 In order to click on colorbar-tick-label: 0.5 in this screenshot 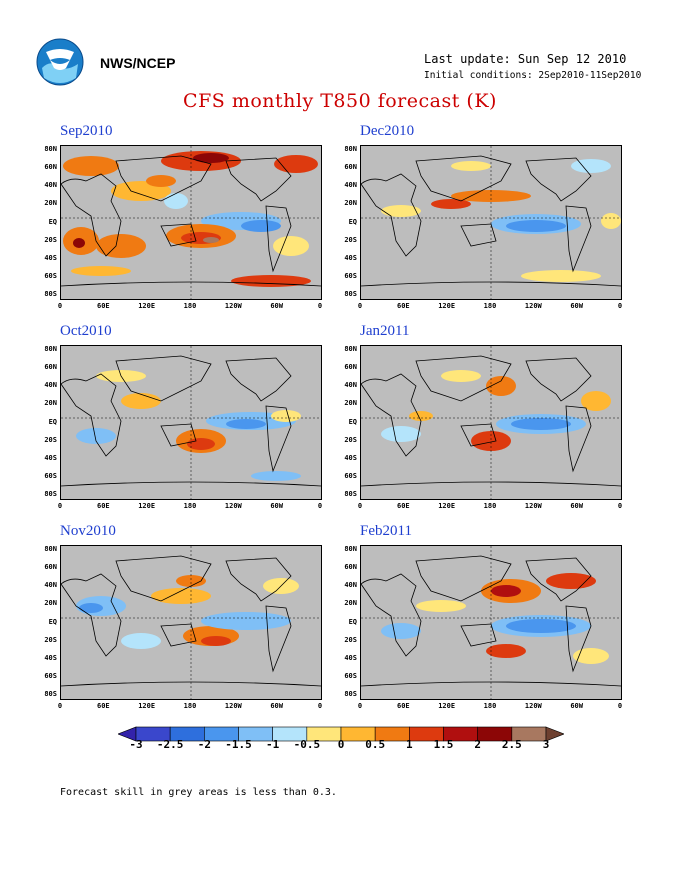, I will do `click(375, 744)`.